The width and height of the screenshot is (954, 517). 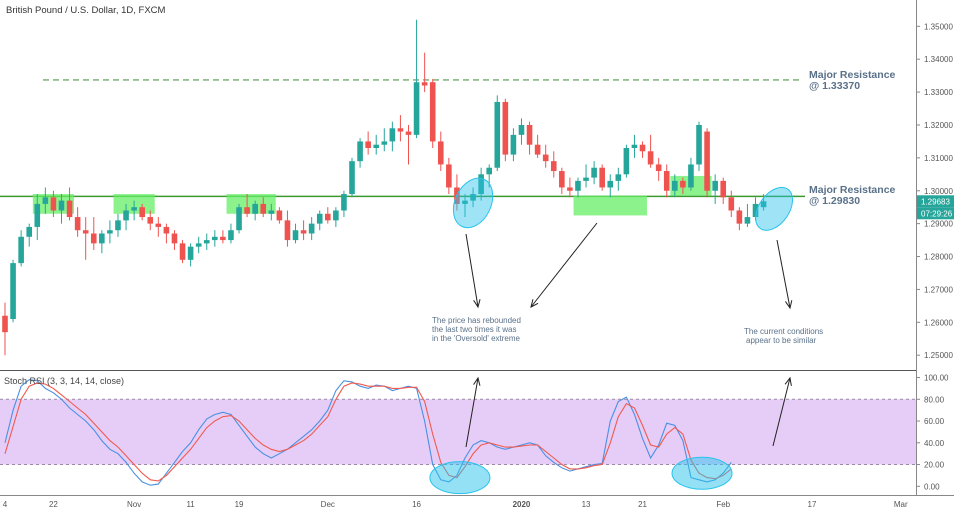 What do you see at coordinates (476, 338) in the screenshot?
I see `annotation-rebound-line3: in the 'Oversold' extreme` at bounding box center [476, 338].